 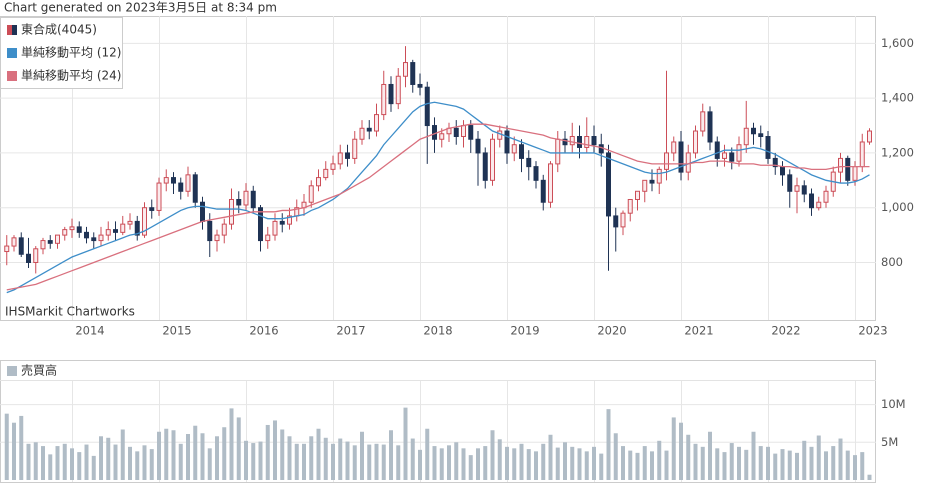 What do you see at coordinates (893, 404) in the screenshot?
I see `y-tick-label: 10M` at bounding box center [893, 404].